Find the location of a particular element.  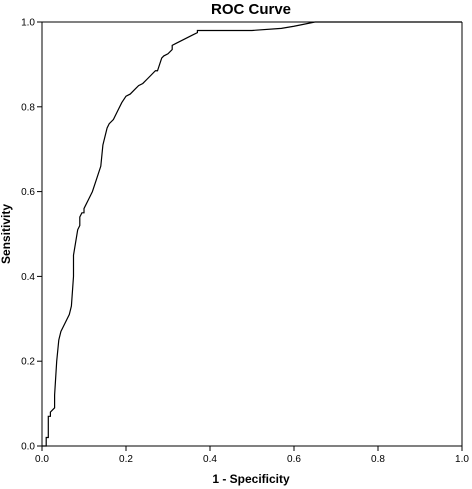

y-tick-label: 1.0 is located at coordinates (28, 23).